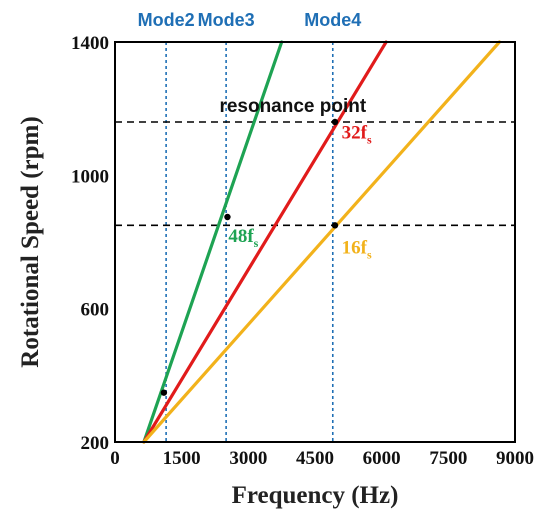 This screenshot has height=516, width=550. What do you see at coordinates (315, 174) in the screenshot?
I see `reference-lines` at bounding box center [315, 174].